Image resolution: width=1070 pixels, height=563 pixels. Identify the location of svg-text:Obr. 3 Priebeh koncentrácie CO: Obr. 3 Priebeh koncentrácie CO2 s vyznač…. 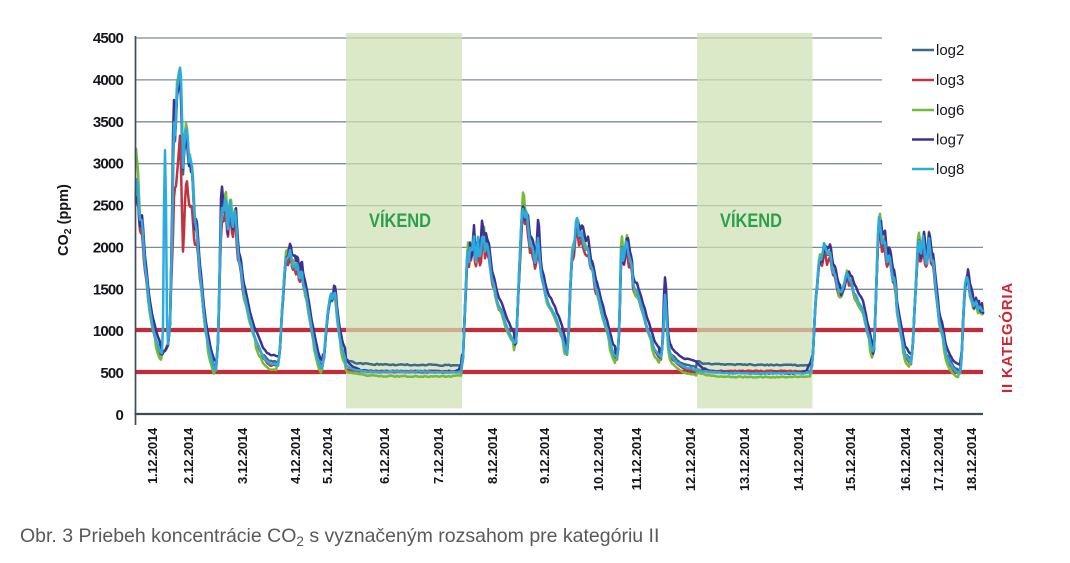
(339, 537).